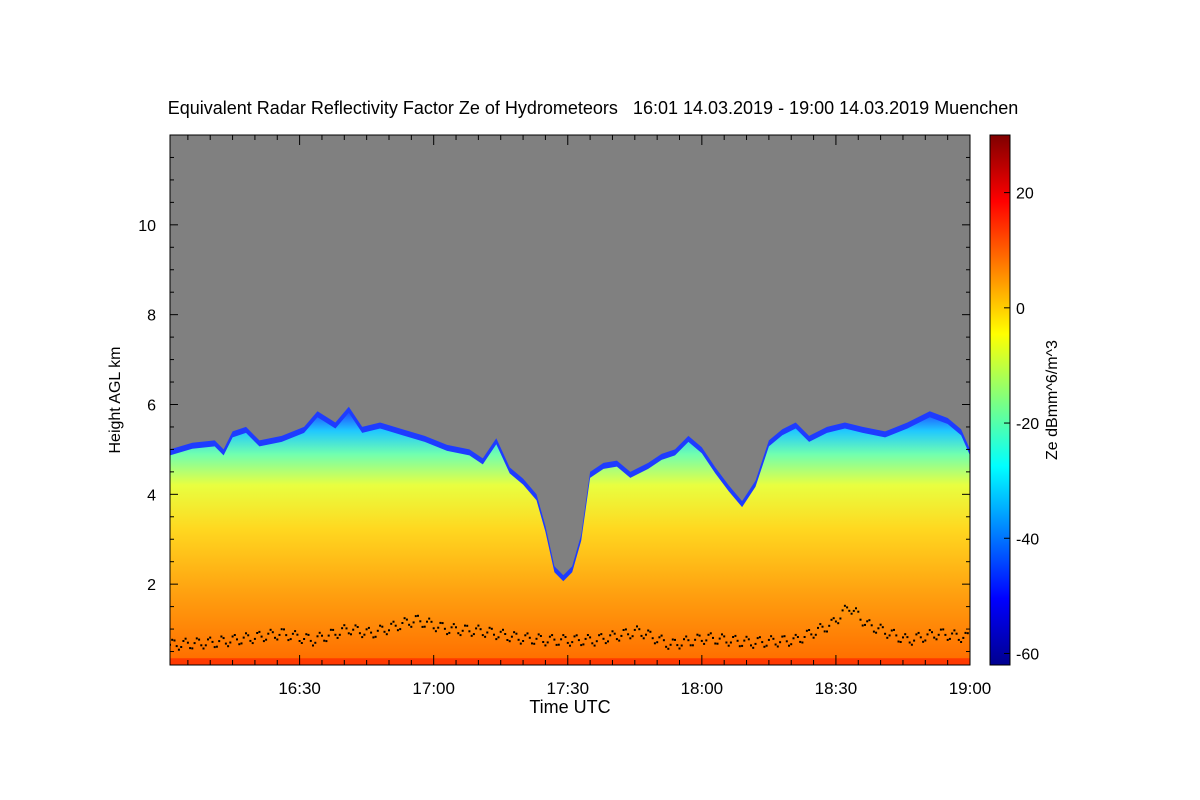 The width and height of the screenshot is (1200, 800). What do you see at coordinates (299, 688) in the screenshot?
I see `x-tick-label: 16:30` at bounding box center [299, 688].